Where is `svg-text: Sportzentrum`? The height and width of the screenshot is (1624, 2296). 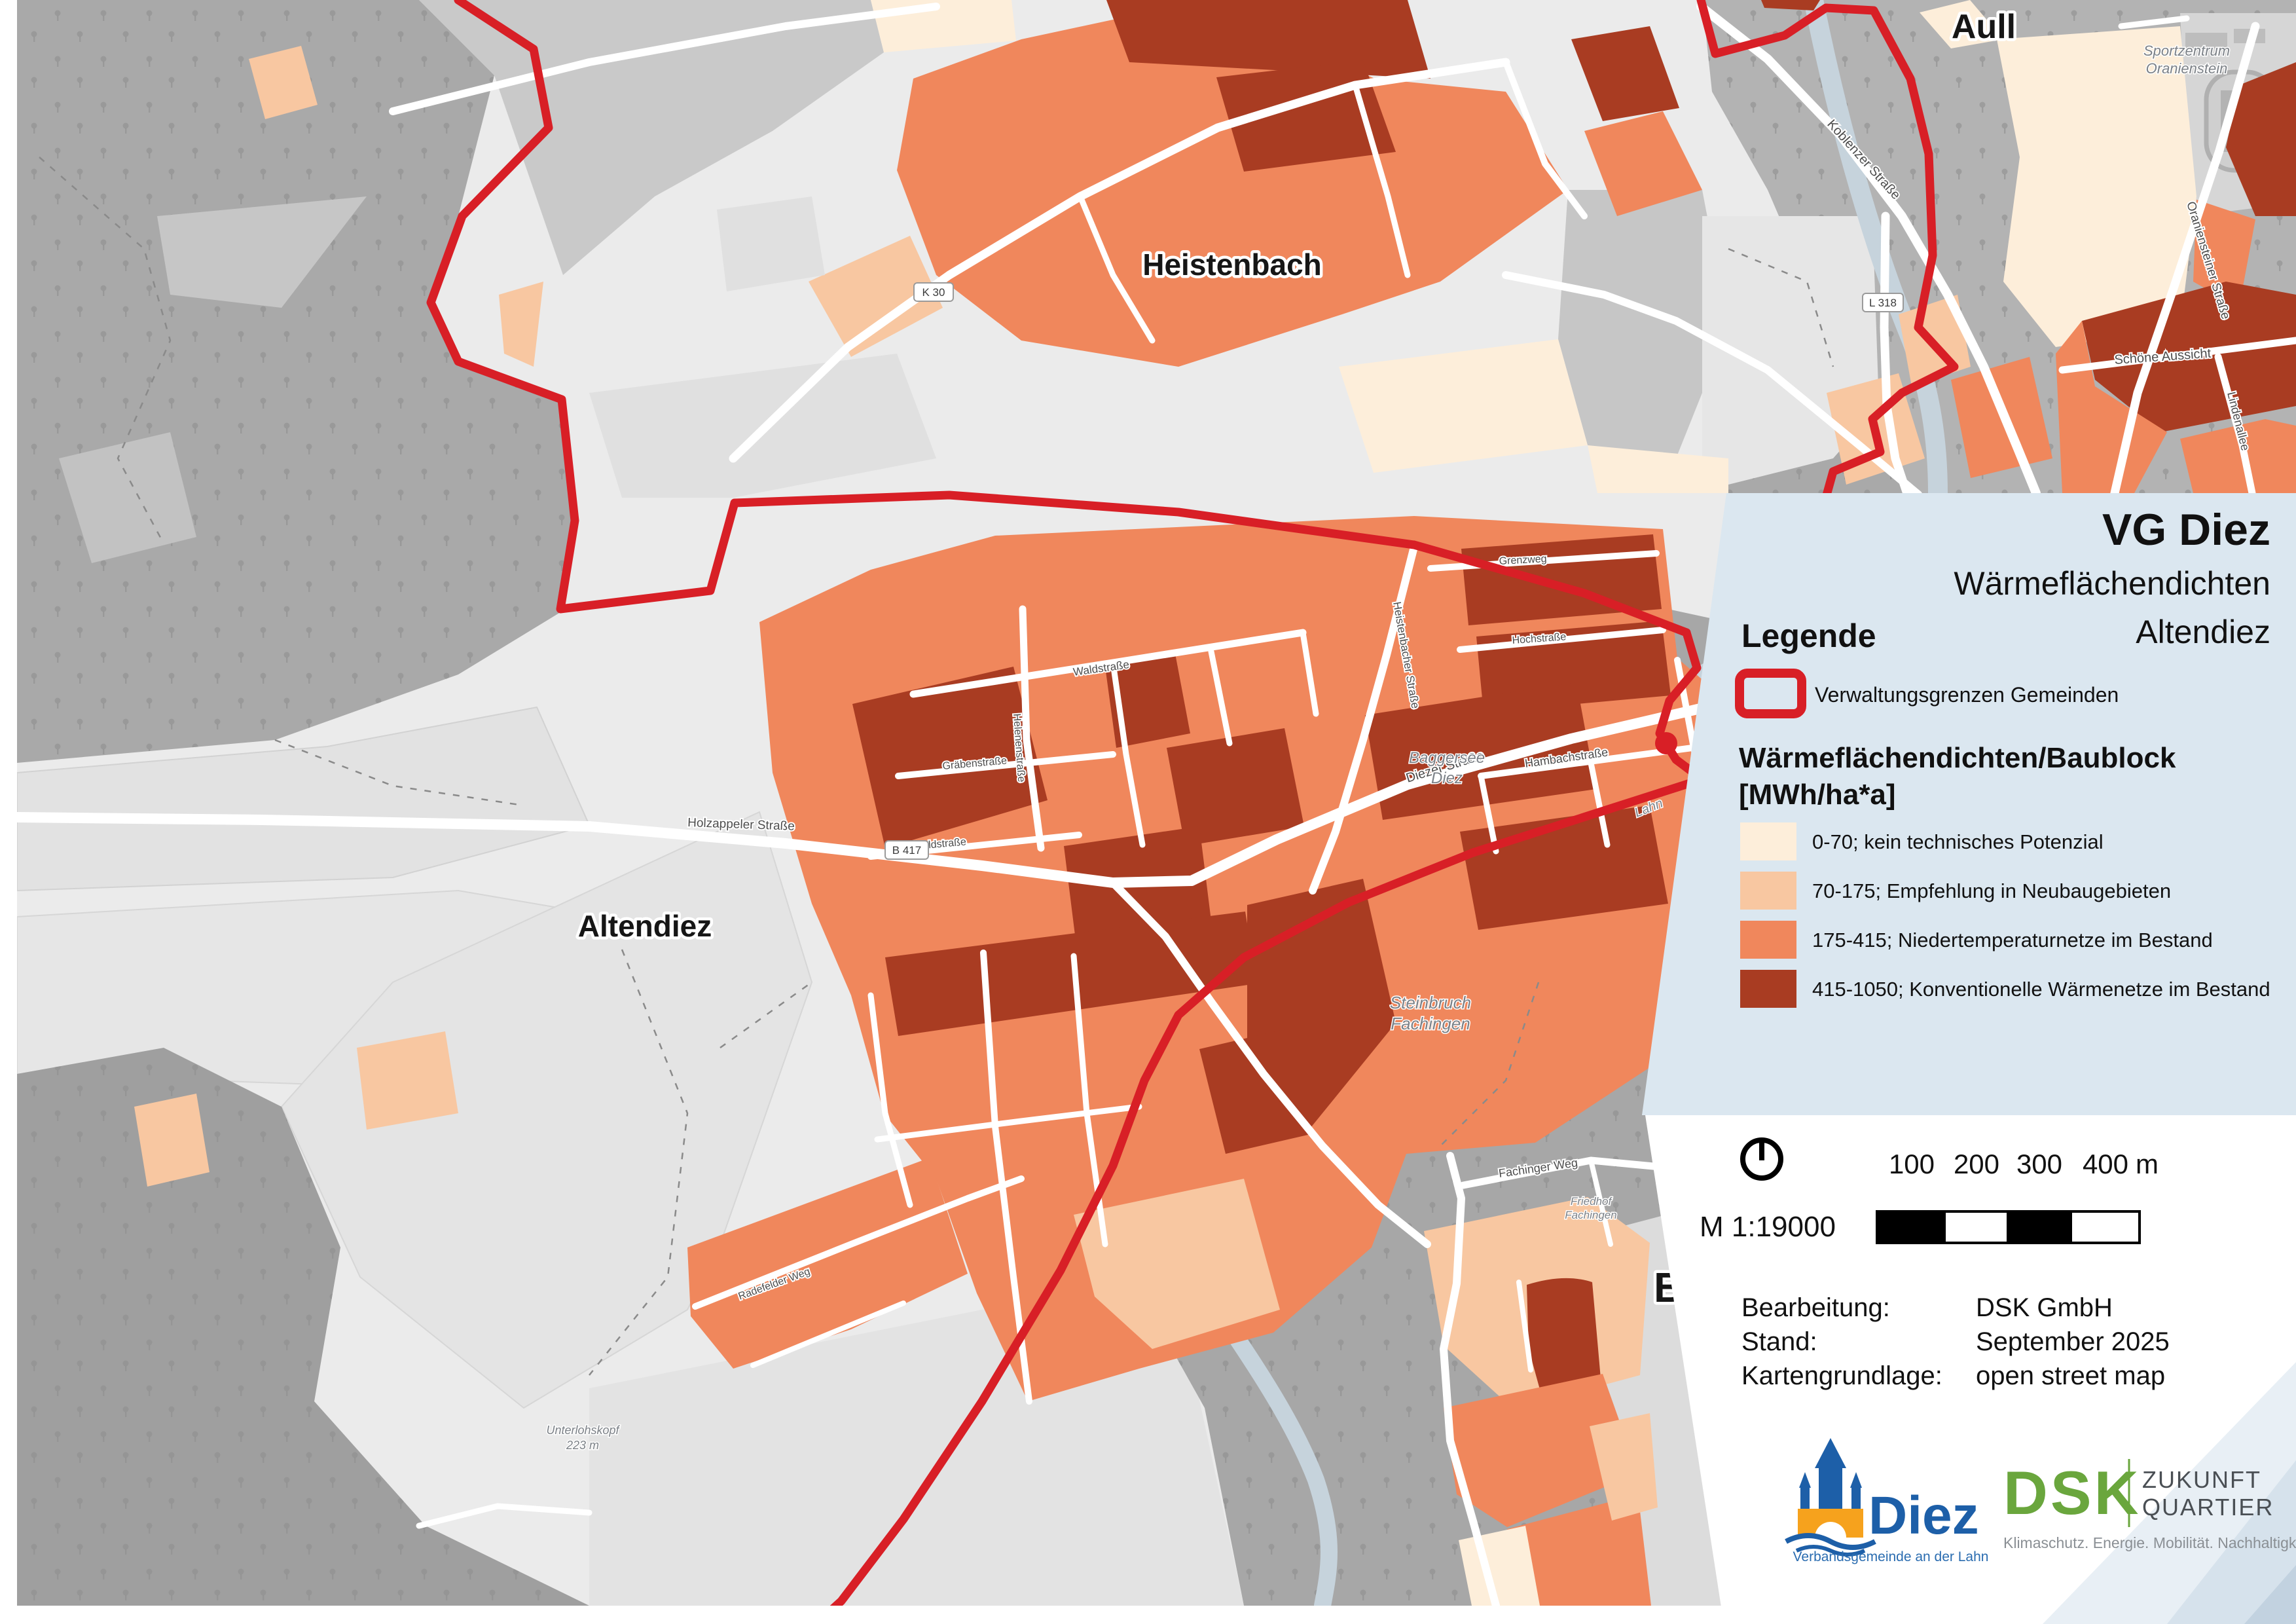 svg-text: Sportzentrum is located at coordinates (2186, 51).